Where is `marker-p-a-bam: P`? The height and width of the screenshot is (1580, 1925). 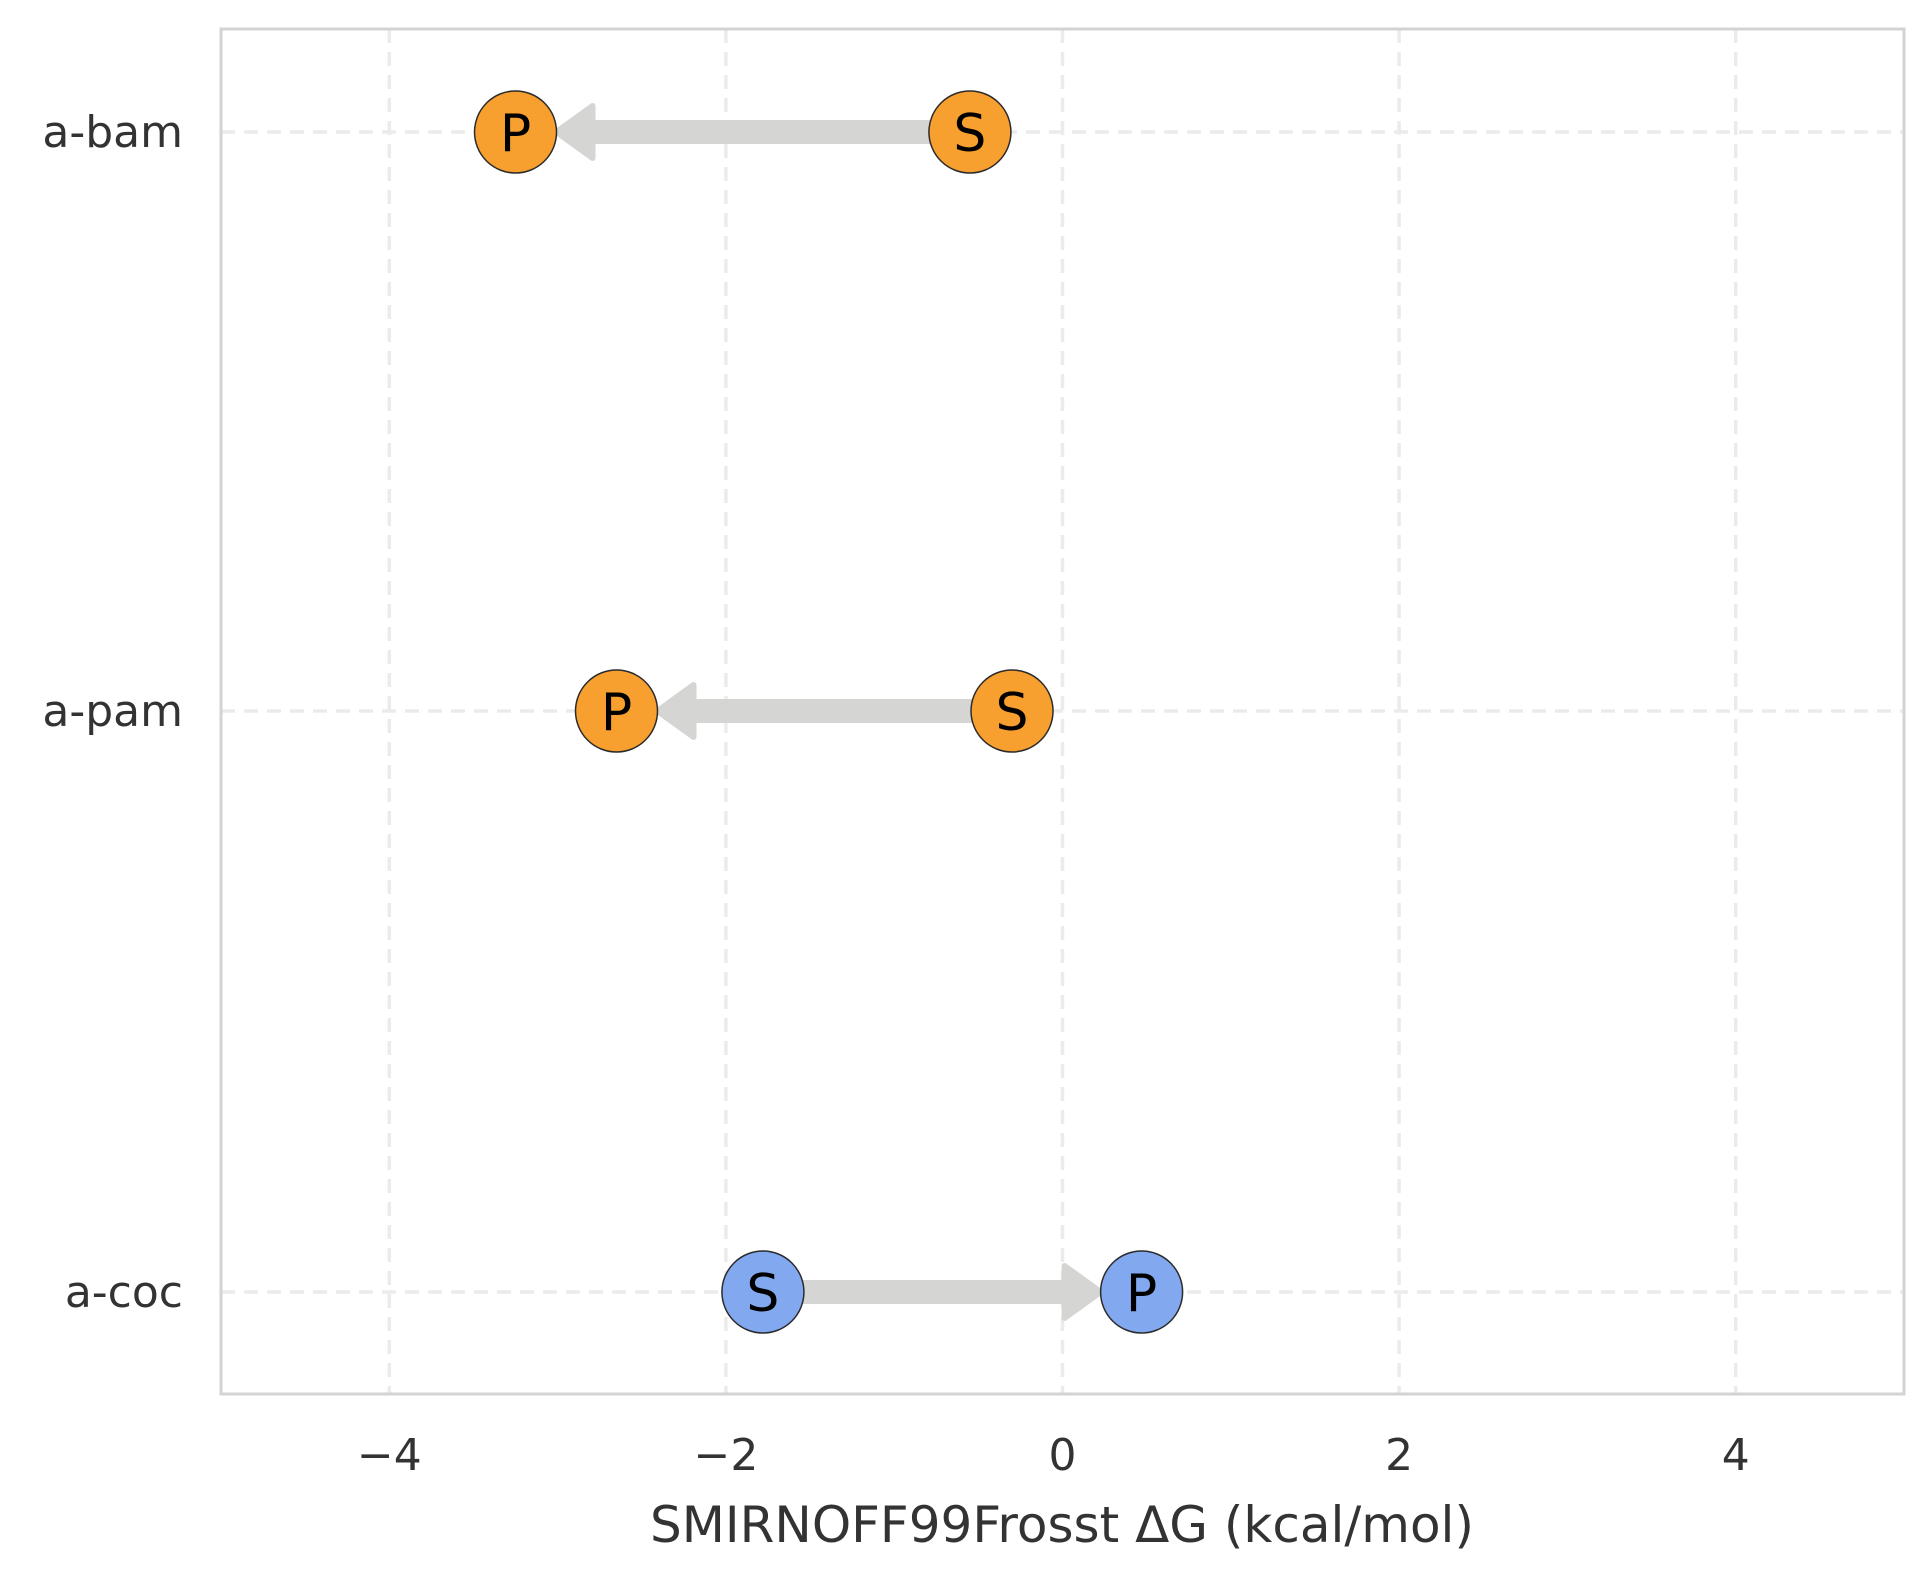 marker-p-a-bam: P is located at coordinates (515, 132).